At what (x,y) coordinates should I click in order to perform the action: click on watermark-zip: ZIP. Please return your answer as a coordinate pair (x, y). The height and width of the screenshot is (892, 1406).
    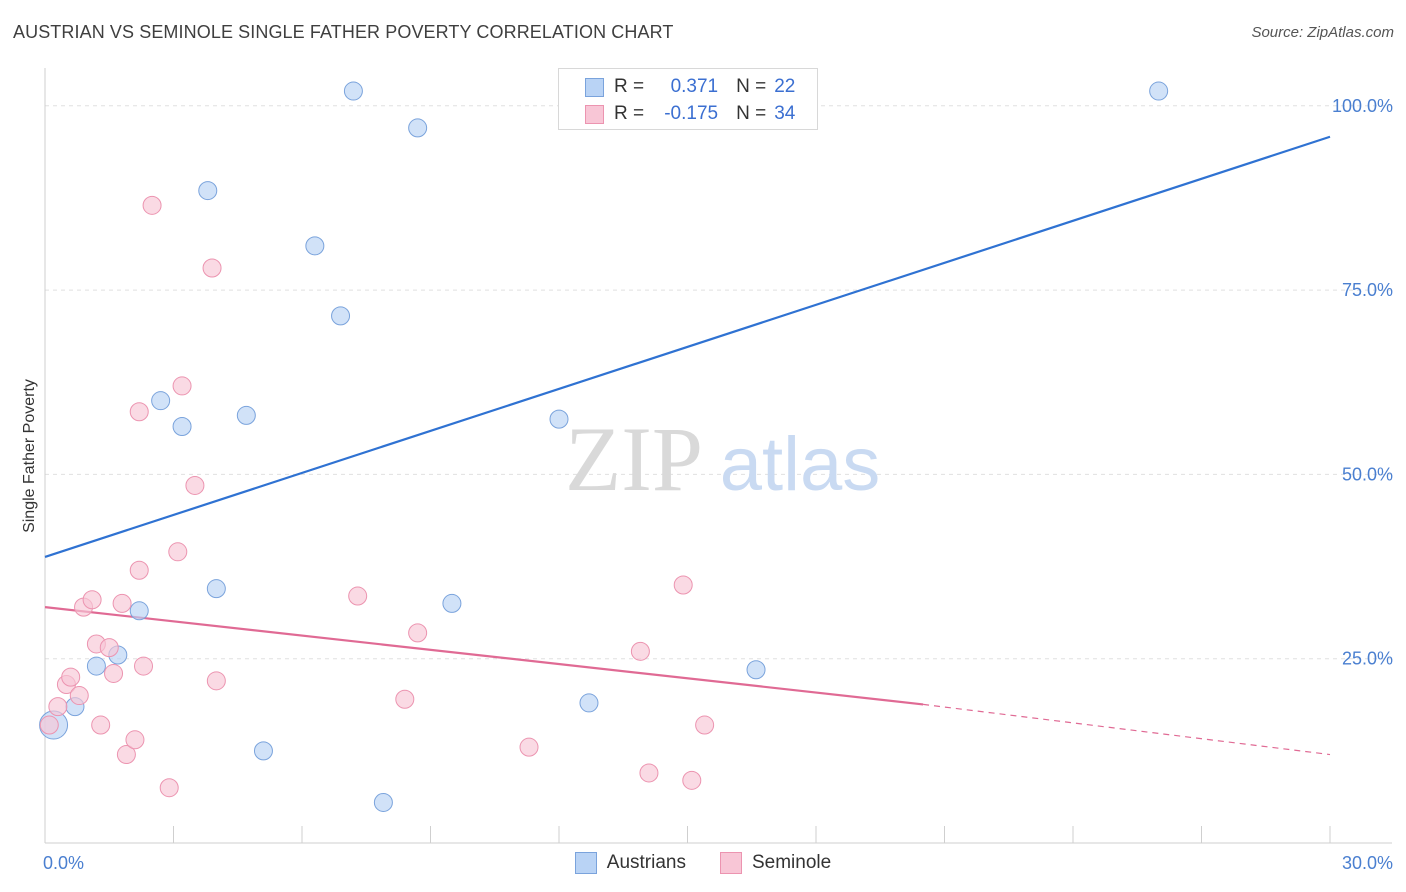
    Looking at the image, I should click on (634, 459).